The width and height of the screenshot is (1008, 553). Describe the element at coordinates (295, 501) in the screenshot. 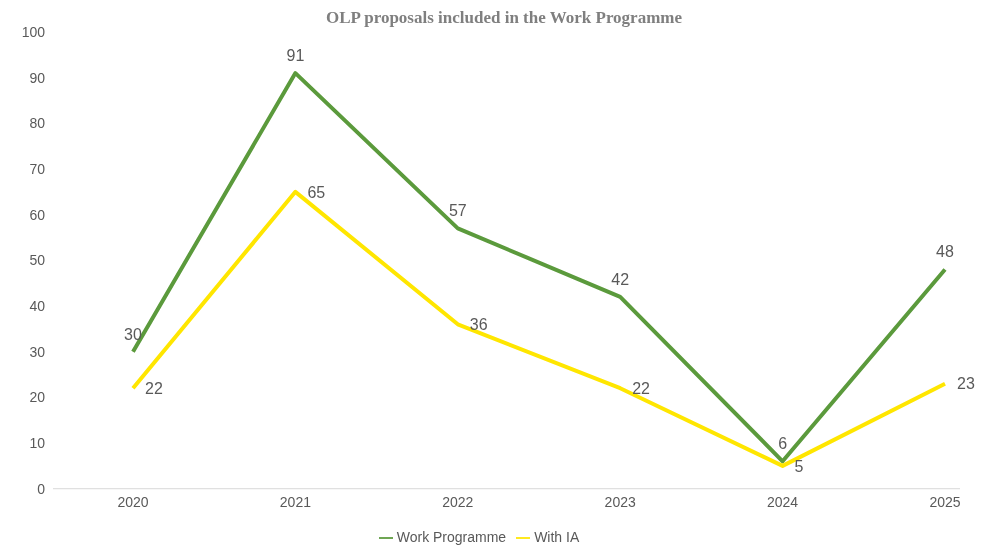

I see `x-tick-label: 2021` at that location.